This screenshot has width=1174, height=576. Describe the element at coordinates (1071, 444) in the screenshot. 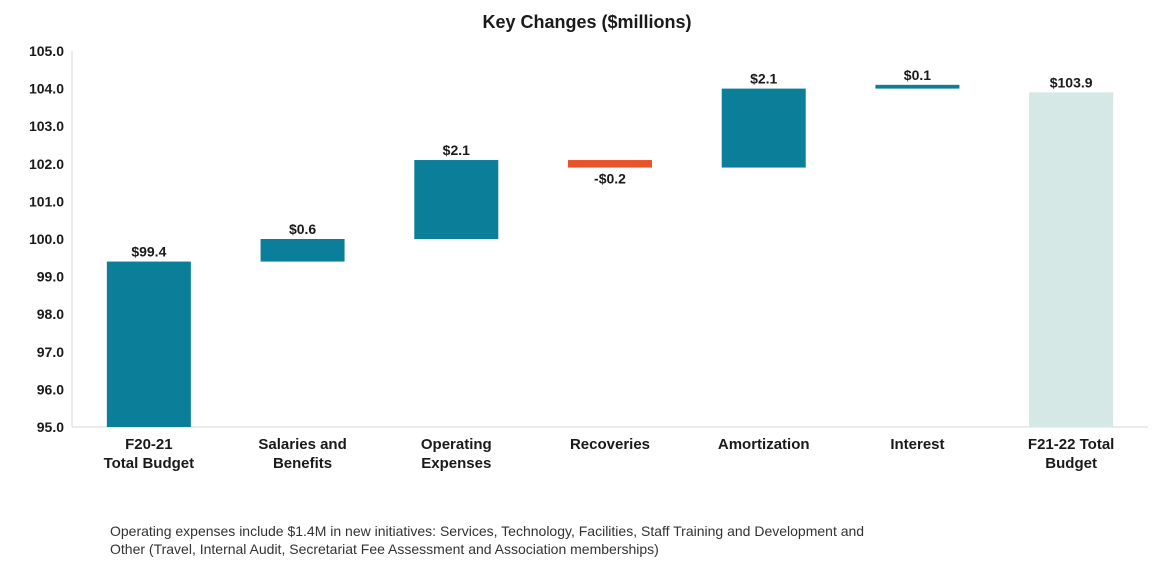

I see `x-category-label: F21-22 Total` at that location.